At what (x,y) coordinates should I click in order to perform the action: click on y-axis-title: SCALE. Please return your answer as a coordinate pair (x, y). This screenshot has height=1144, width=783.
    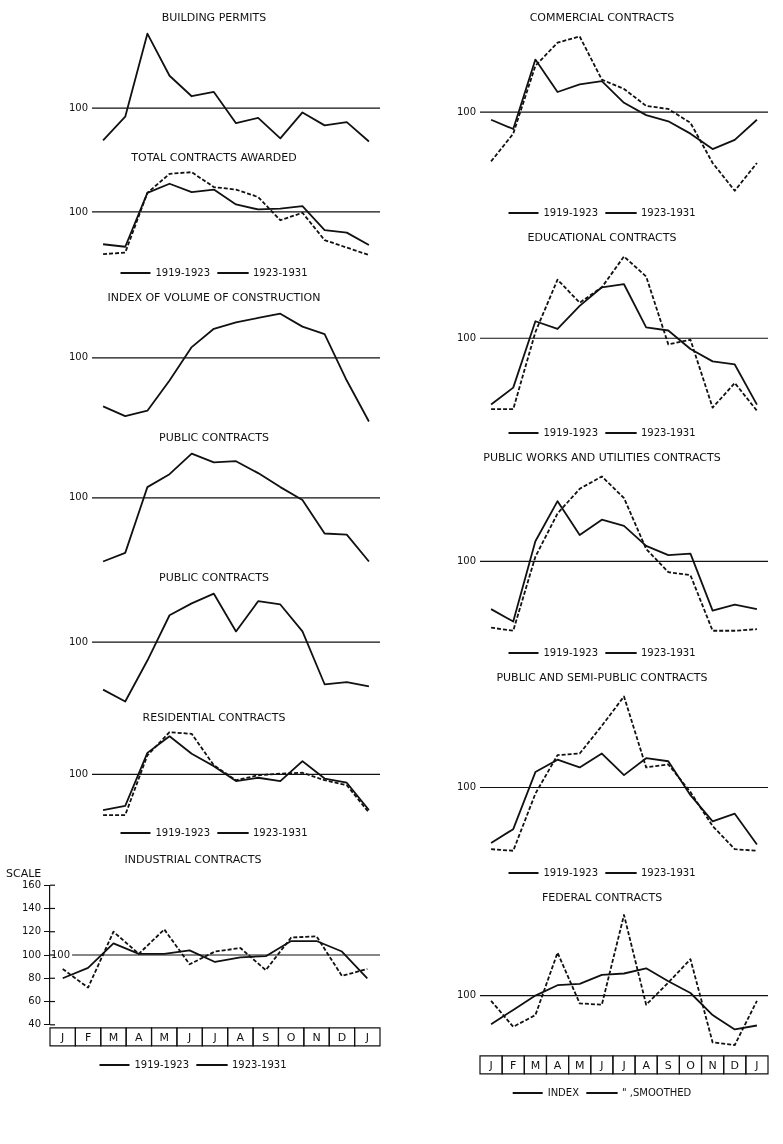
    Looking at the image, I should click on (24, 873).